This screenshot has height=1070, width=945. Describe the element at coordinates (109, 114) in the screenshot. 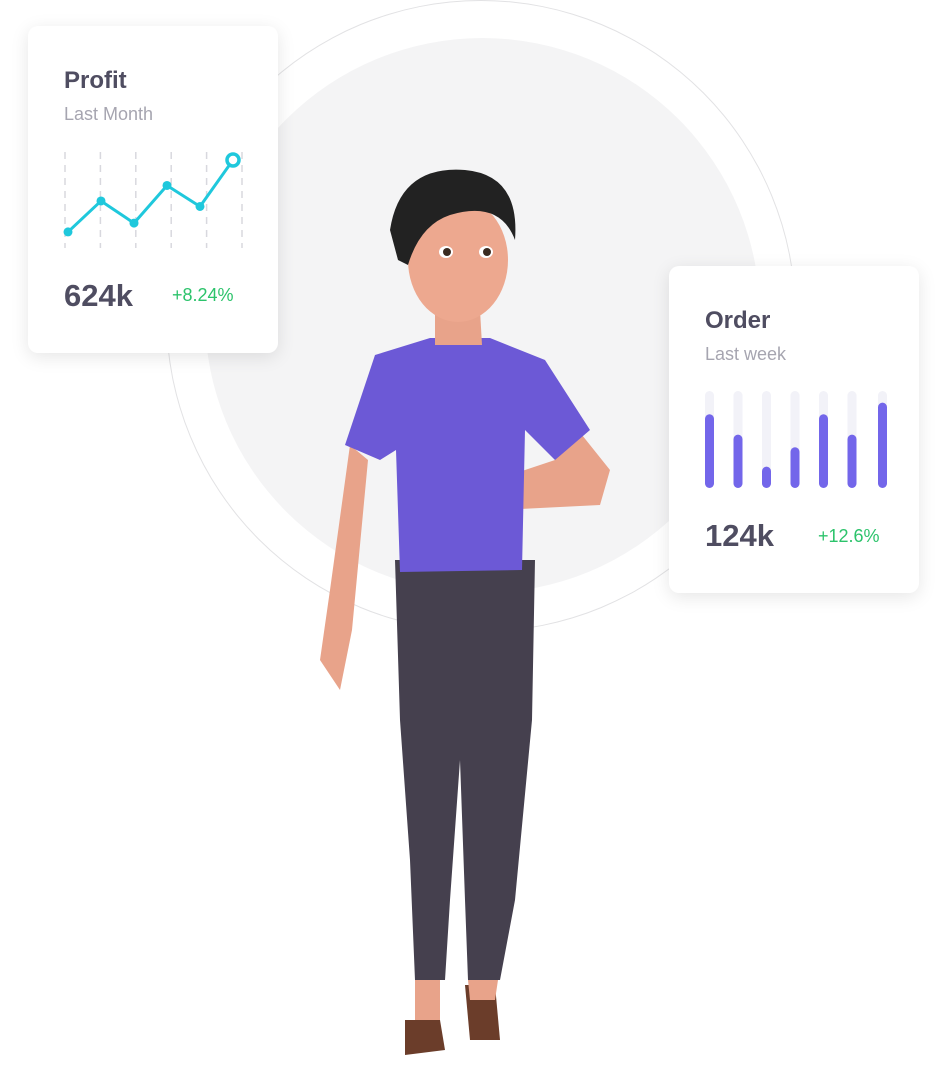

I see `profit-subtitle: Last Month` at that location.